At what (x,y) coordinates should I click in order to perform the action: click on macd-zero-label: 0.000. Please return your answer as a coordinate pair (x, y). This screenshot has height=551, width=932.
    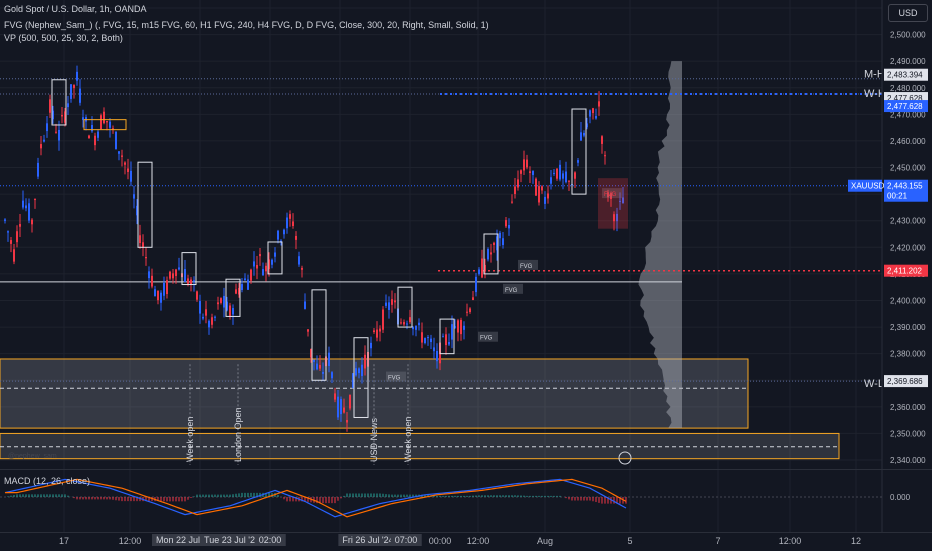
    Looking at the image, I should click on (900, 497).